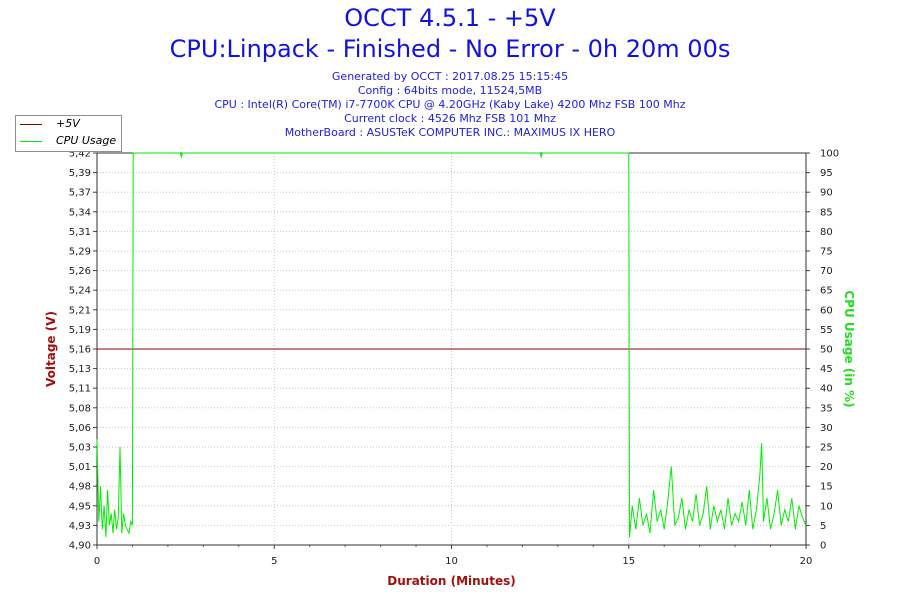 The width and height of the screenshot is (900, 600). What do you see at coordinates (80, 408) in the screenshot?
I see `y-left-tick-label: 5,08` at bounding box center [80, 408].